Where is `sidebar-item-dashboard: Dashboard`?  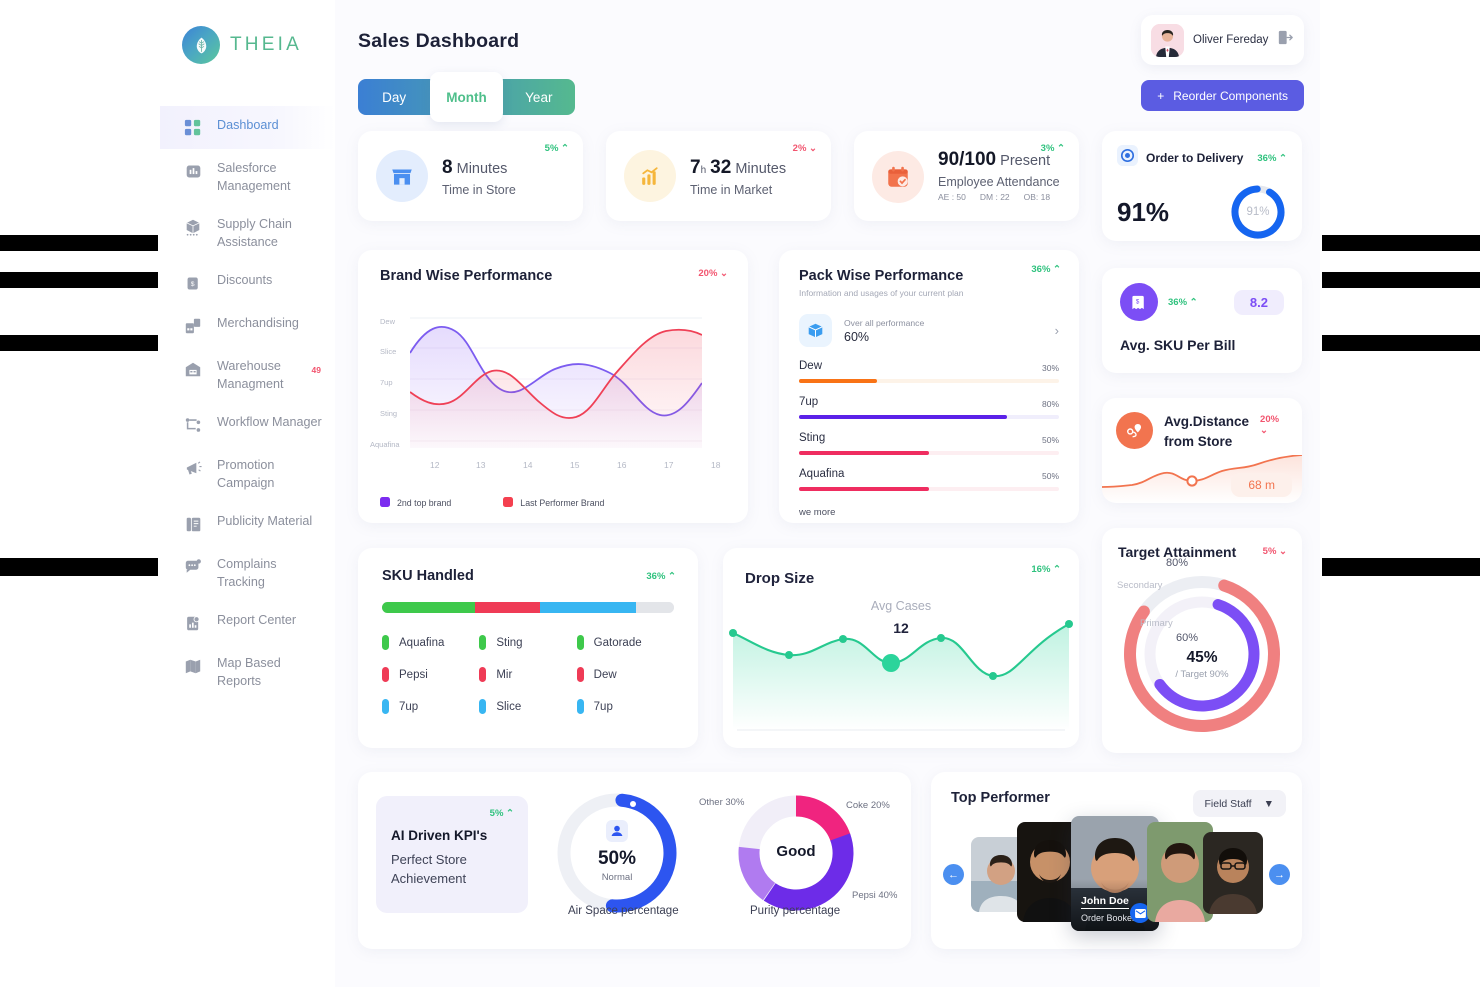 sidebar-item-dashboard: Dashboard is located at coordinates (247, 127).